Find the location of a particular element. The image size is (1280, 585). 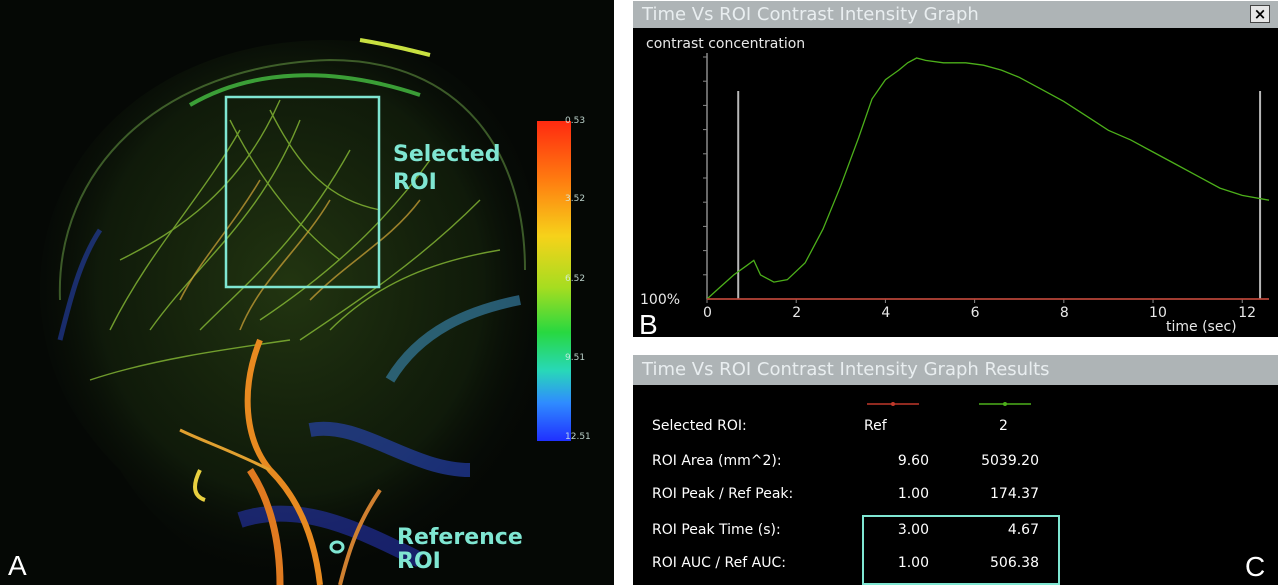

chart-marker-lines is located at coordinates (999, 195).